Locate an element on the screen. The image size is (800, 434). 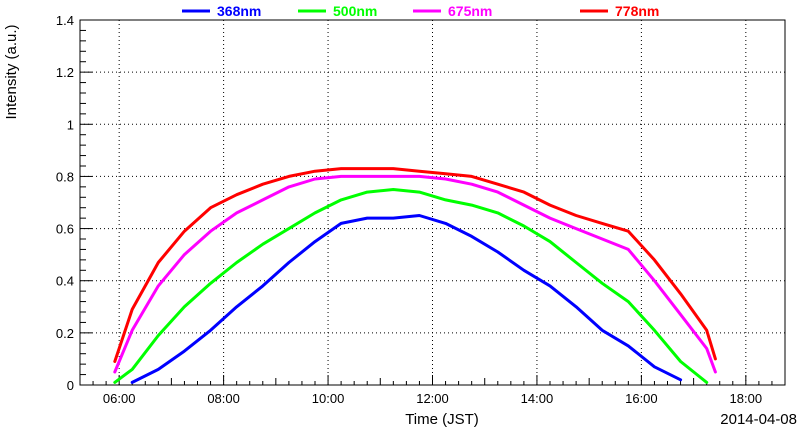
legend-label-368nm: 368nm is located at coordinates (239, 11).